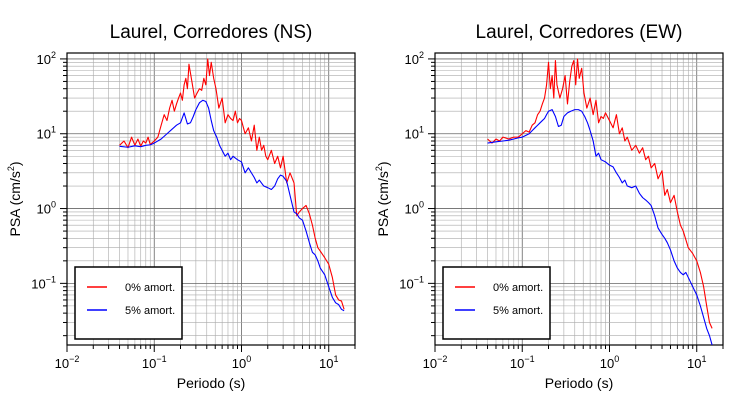 The width and height of the screenshot is (730, 400). I want to click on chart-title: Laurel, Corredores (NS), so click(211, 32).